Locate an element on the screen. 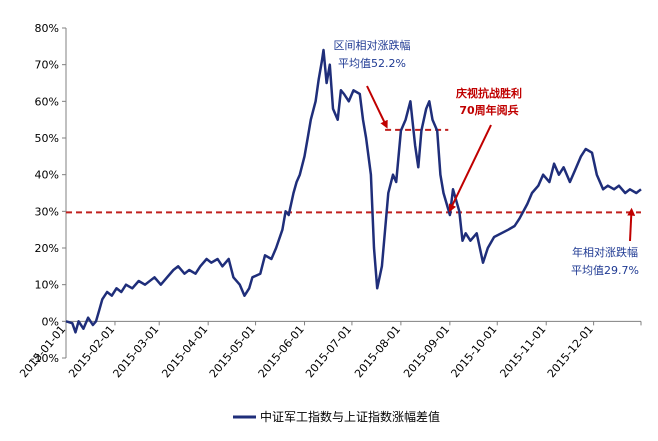 This screenshot has width=658, height=441. y-tick-label: -10% is located at coordinates (45, 358).